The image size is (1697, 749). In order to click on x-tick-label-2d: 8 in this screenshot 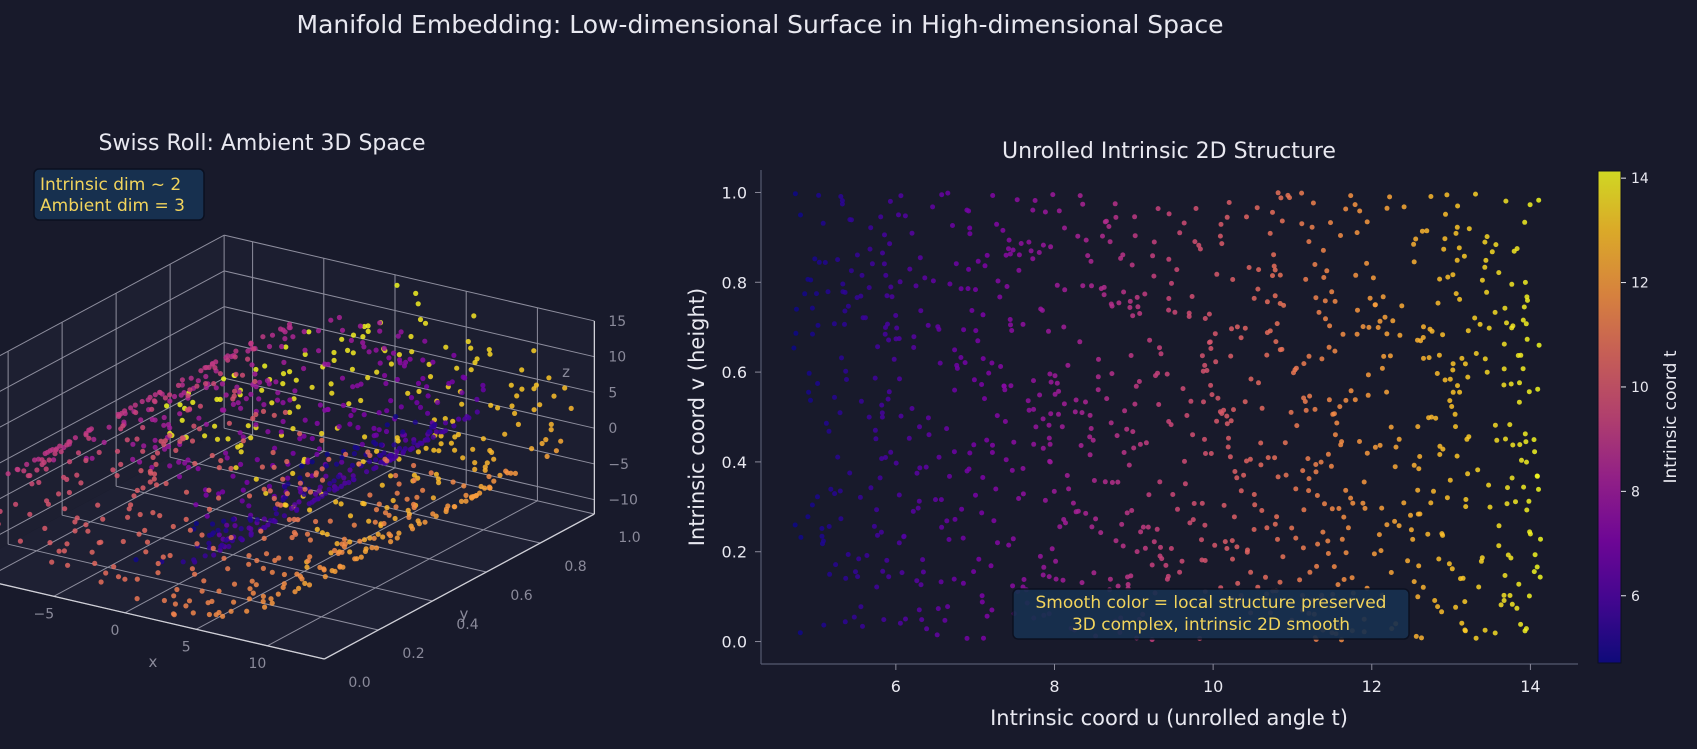, I will do `click(1054, 686)`.